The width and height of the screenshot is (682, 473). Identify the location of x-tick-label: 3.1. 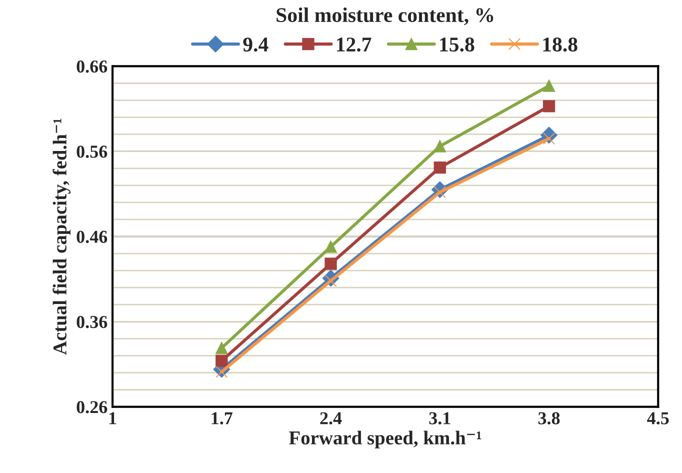
(439, 418).